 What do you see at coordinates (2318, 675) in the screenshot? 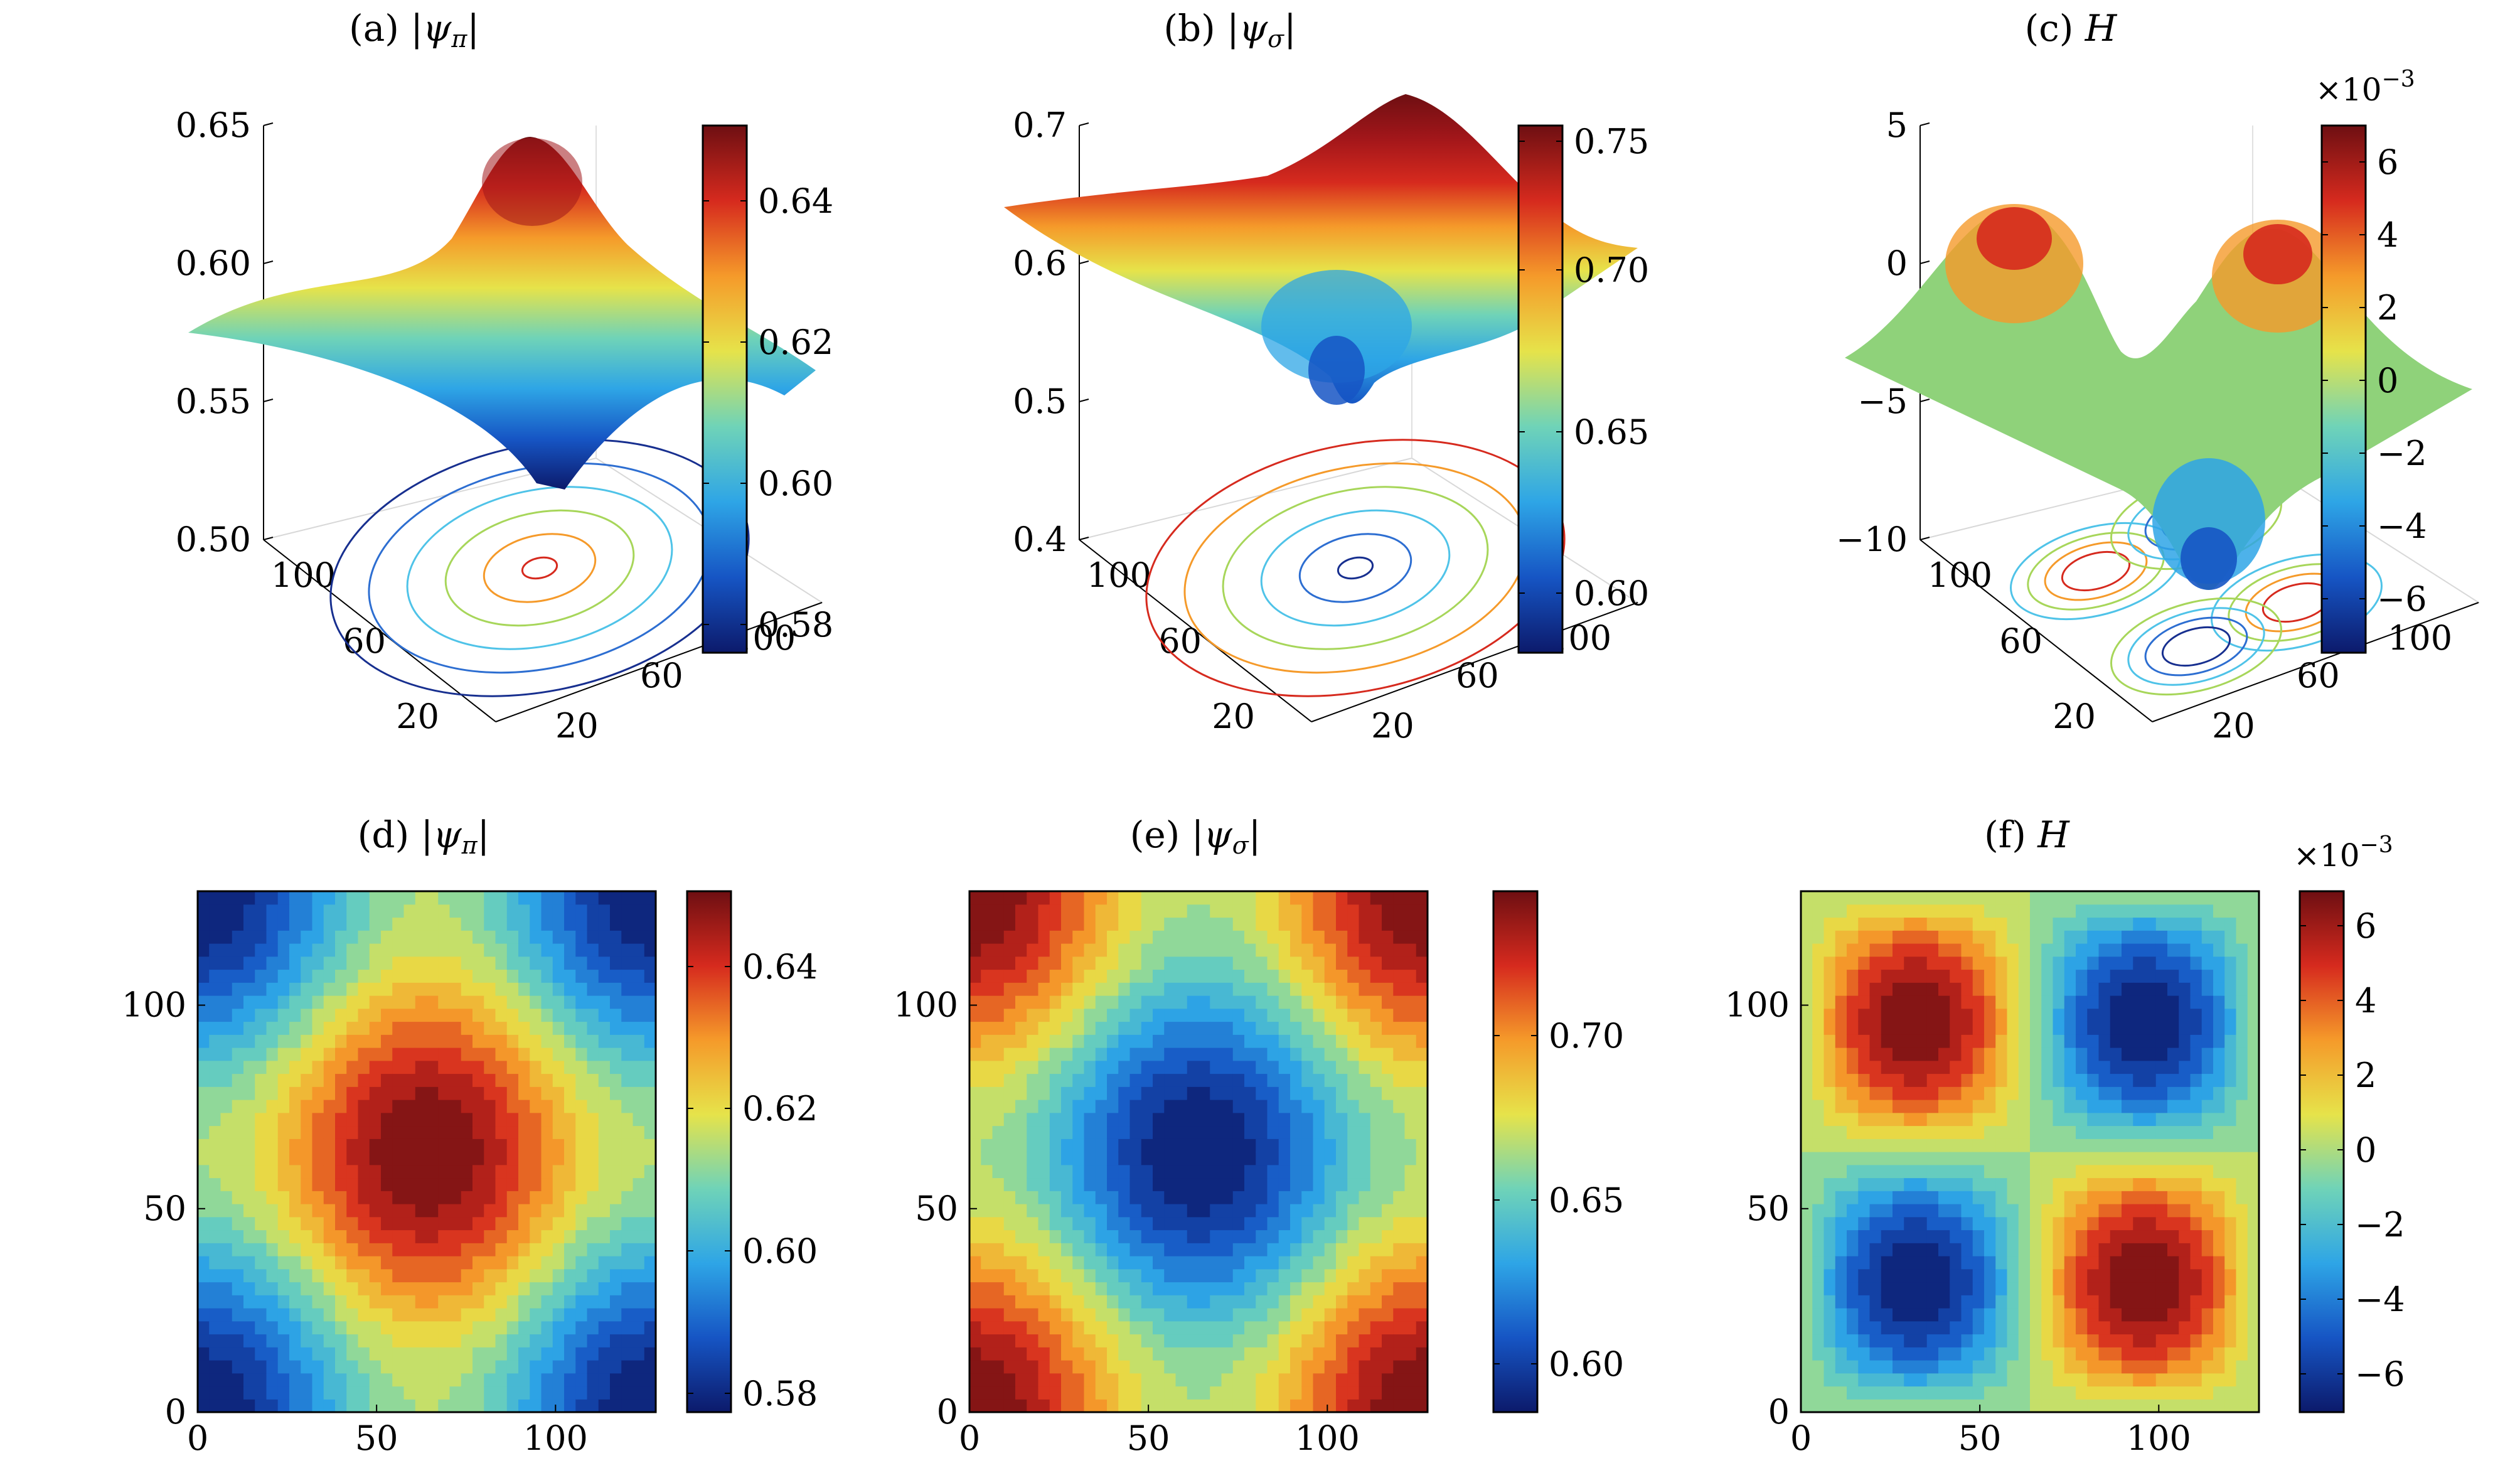
I see `x-tick-label: 60` at bounding box center [2318, 675].